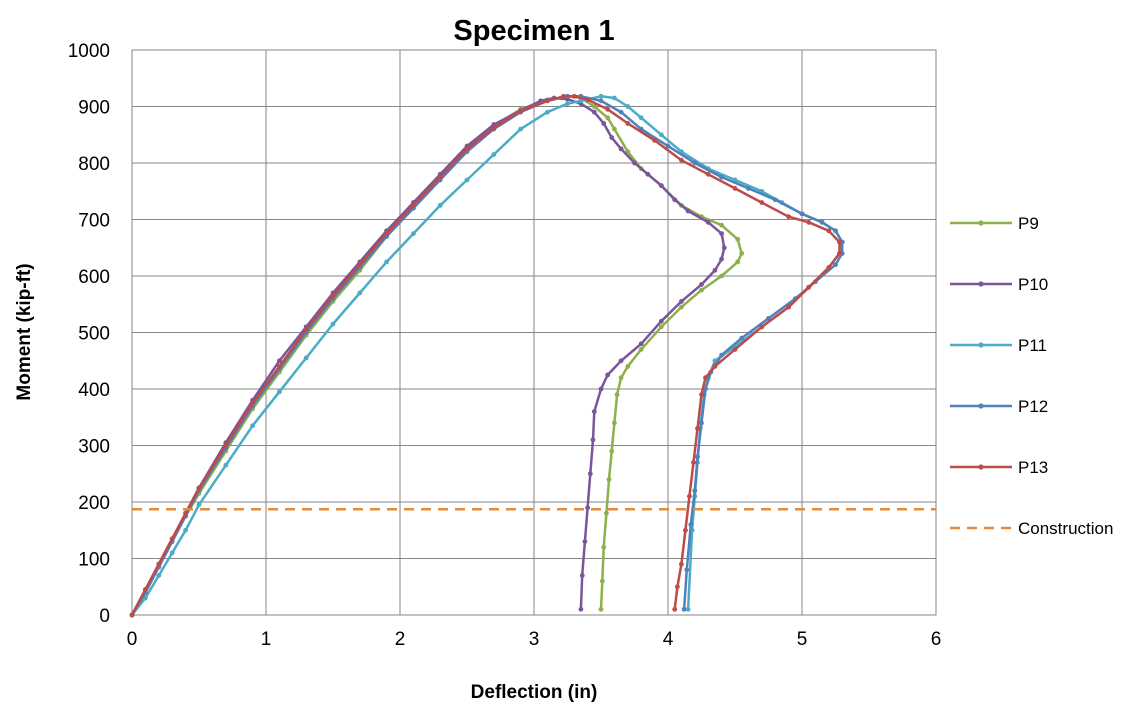  What do you see at coordinates (94, 108) in the screenshot?
I see `y-tick-label: 900` at bounding box center [94, 108].